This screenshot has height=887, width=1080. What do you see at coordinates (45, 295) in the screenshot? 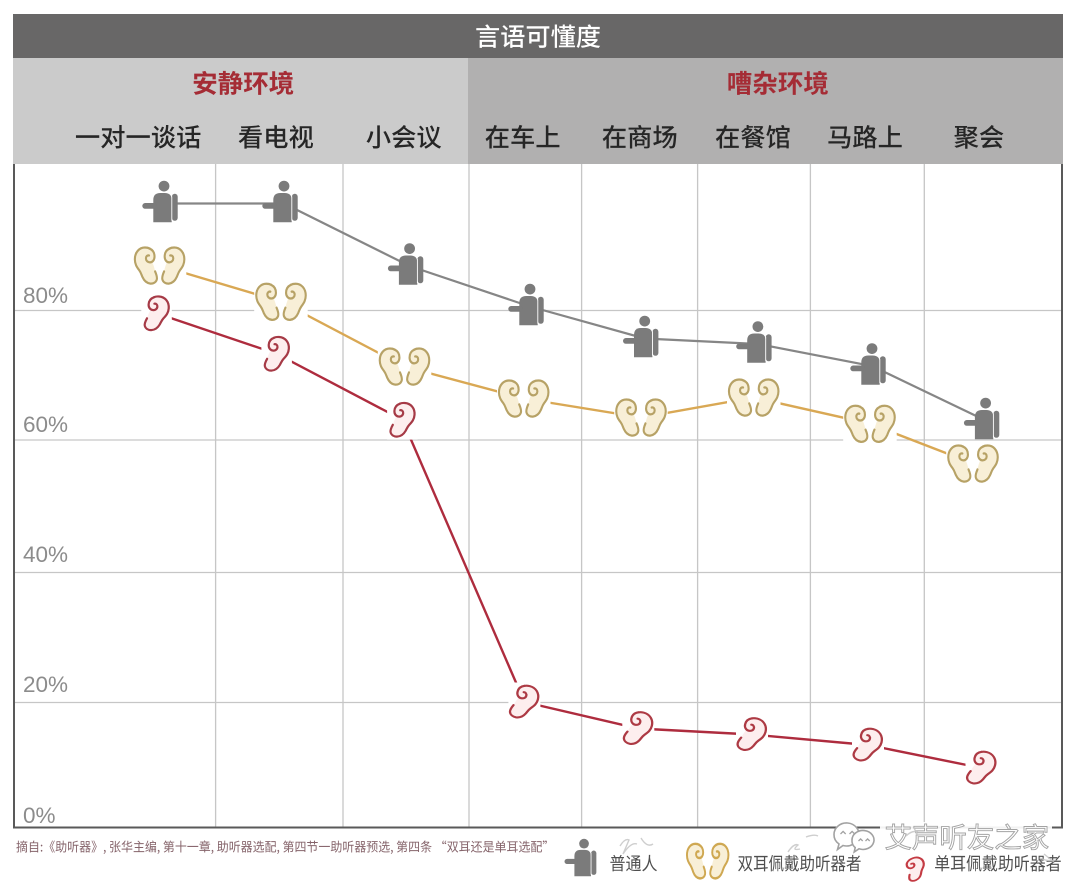
I see `svg-text: 80%` at bounding box center [45, 295].